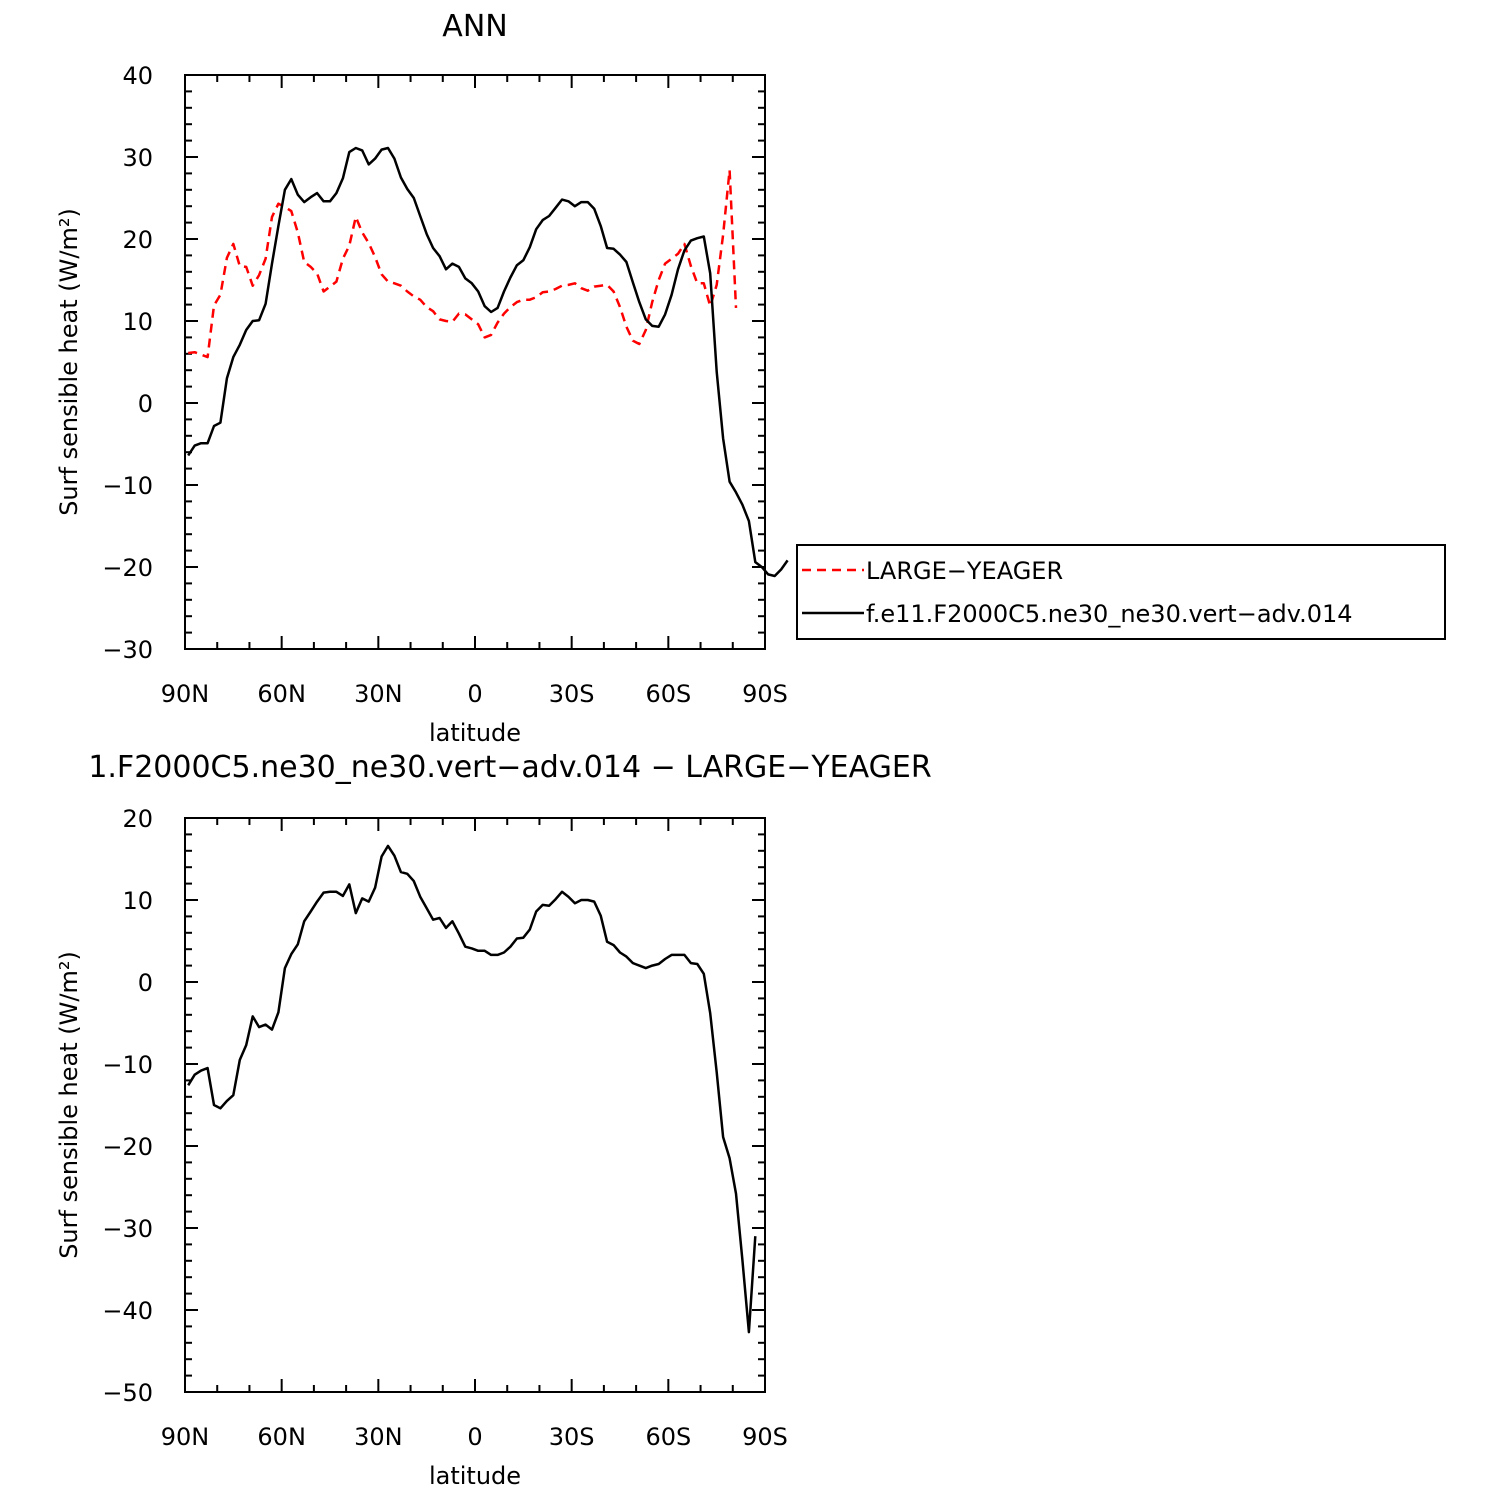 Image resolution: width=1500 pixels, height=1497 pixels. I want to click on legend-label-model: f.e11.F2000C5.ne30_ne30.vert−adv.014, so click(1109, 614).